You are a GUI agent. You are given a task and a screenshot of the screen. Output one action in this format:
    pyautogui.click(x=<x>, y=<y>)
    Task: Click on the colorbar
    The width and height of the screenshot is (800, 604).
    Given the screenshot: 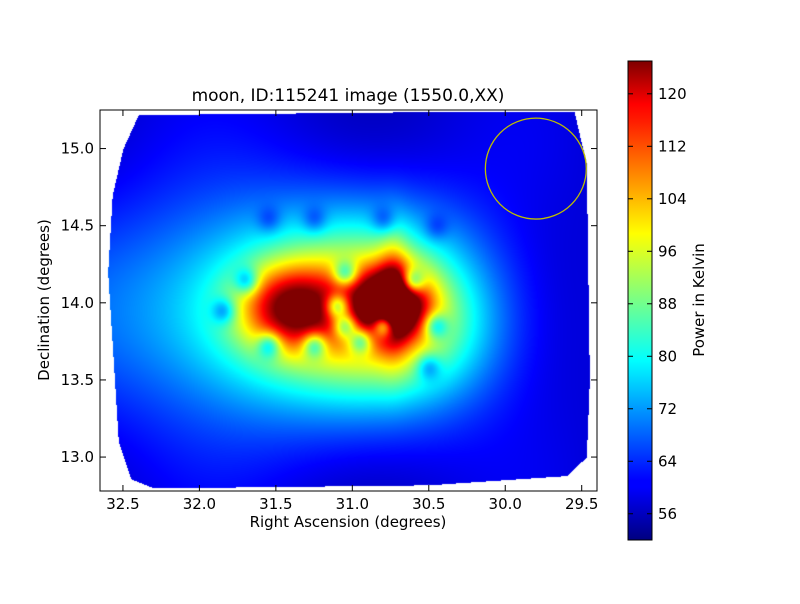 What is the action you would take?
    pyautogui.click(x=640, y=300)
    